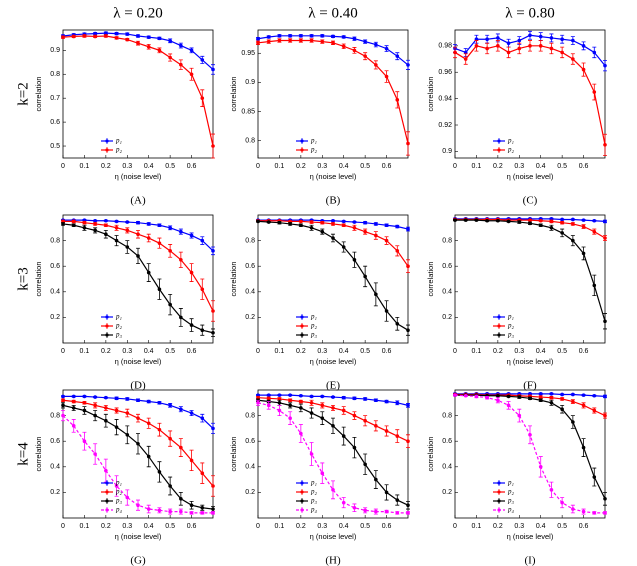 Image resolution: width=637 pixels, height=566 pixels. I want to click on y-axis-label: correlation, so click(38, 453).